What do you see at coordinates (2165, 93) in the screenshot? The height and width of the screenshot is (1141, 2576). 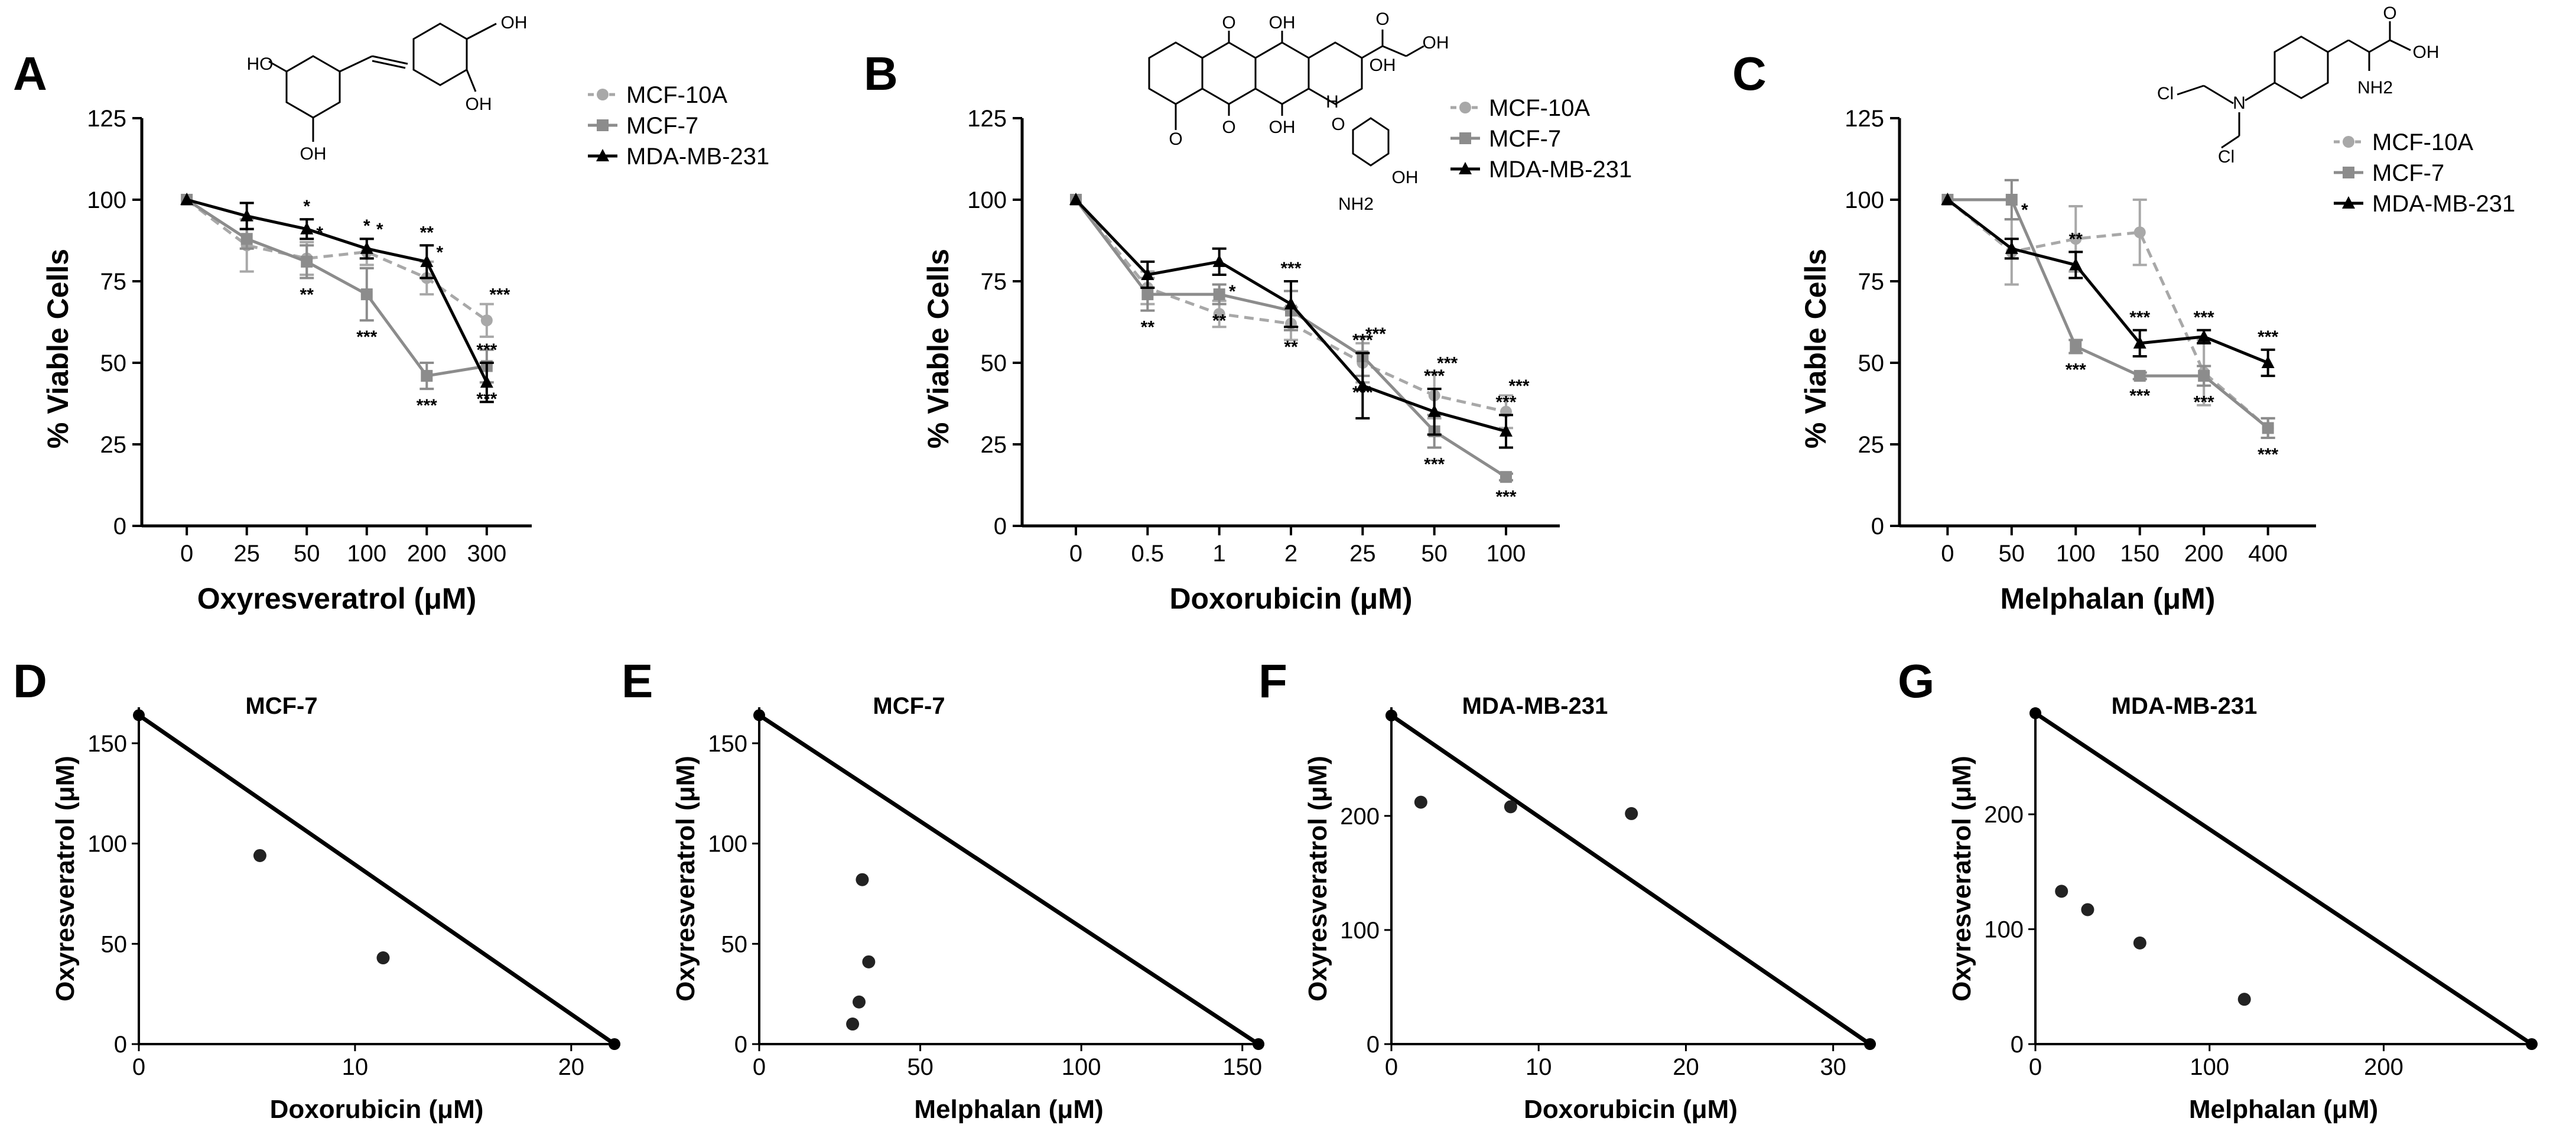 I see `chem-label-c-3: Cl` at bounding box center [2165, 93].